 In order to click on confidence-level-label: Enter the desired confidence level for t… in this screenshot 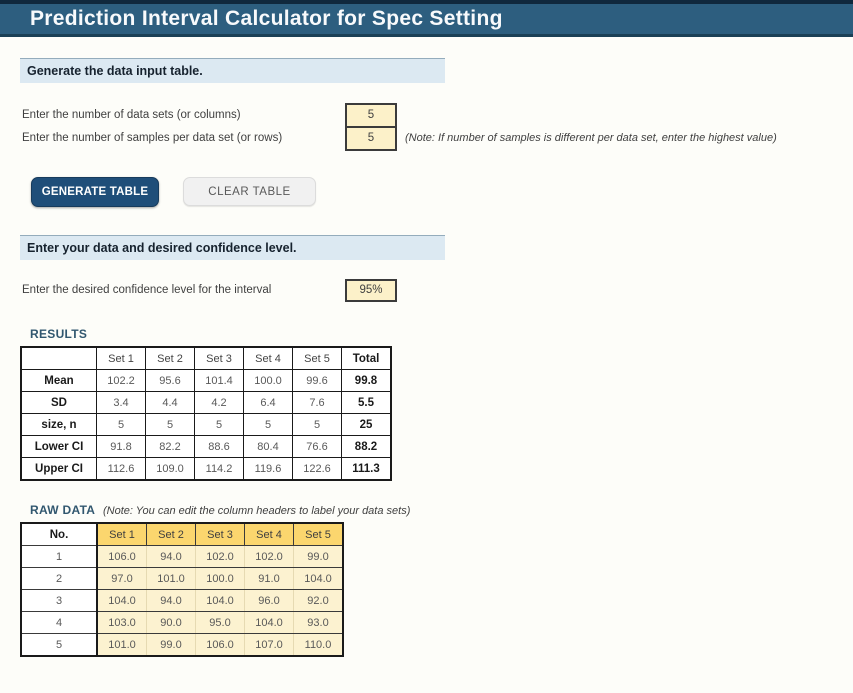, I will do `click(147, 290)`.